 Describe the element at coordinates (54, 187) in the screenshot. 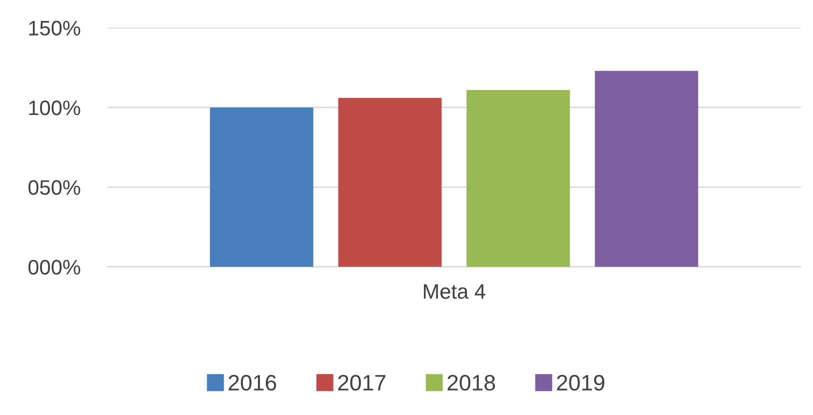

I see `y-tick-label: 050%` at that location.